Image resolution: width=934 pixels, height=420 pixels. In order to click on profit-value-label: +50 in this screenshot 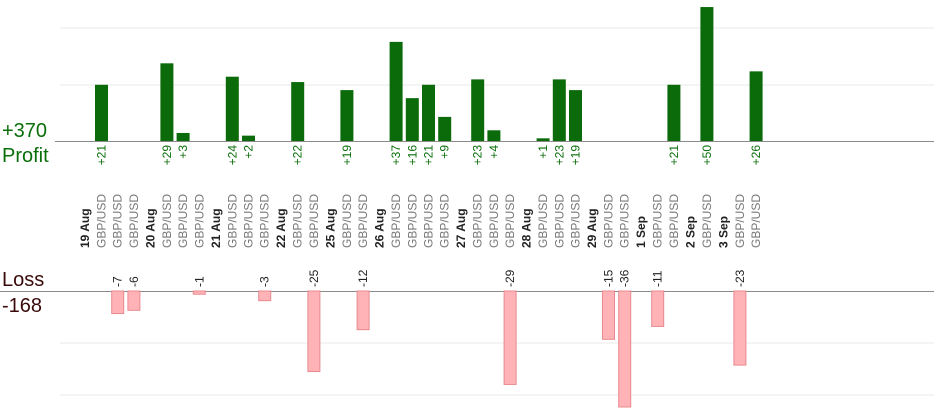, I will do `click(707, 155)`.